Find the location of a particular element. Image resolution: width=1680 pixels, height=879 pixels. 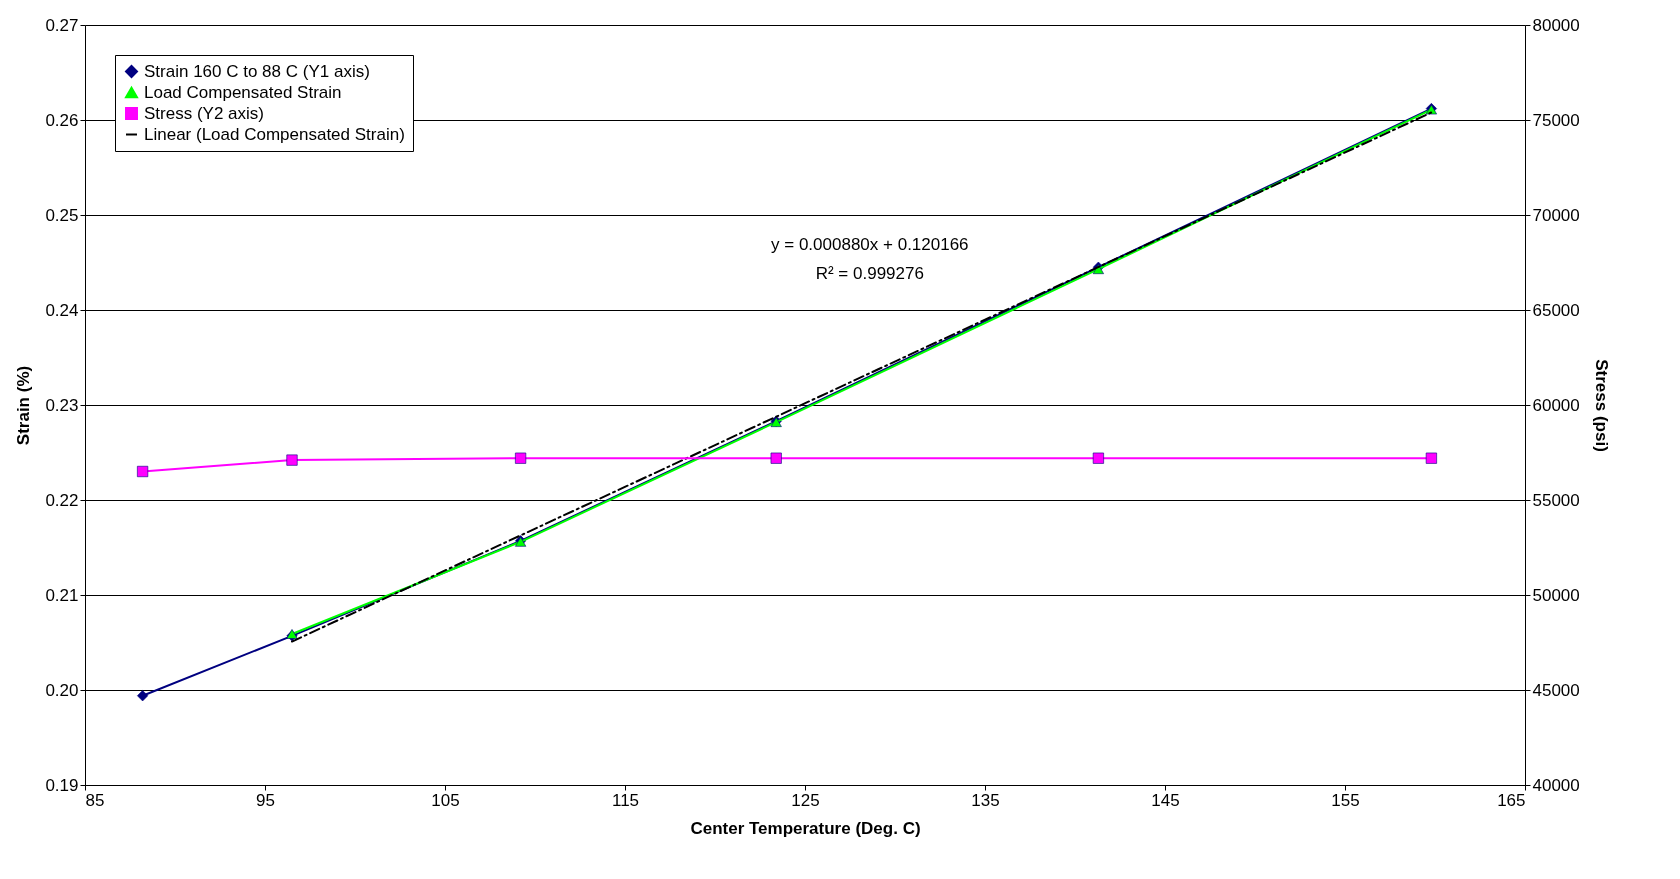

y2-tick-label: 45000 is located at coordinates (1556, 690).